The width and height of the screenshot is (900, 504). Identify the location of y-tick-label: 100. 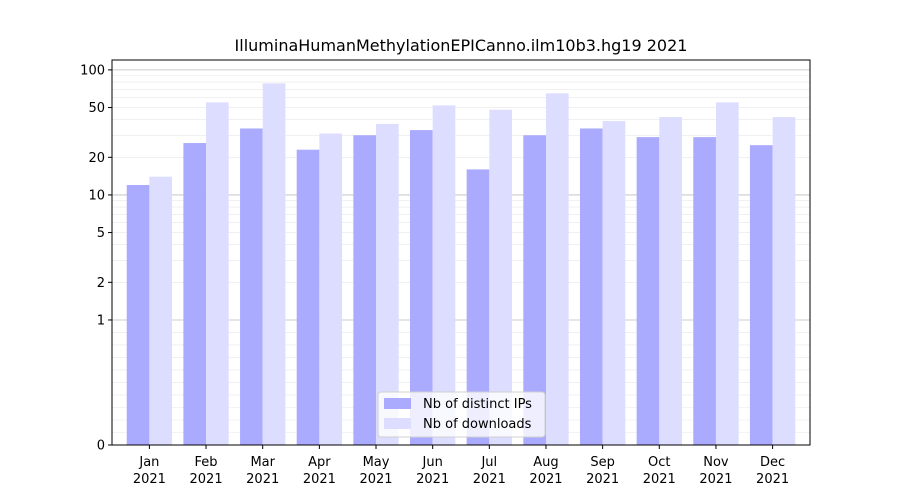
(92, 70).